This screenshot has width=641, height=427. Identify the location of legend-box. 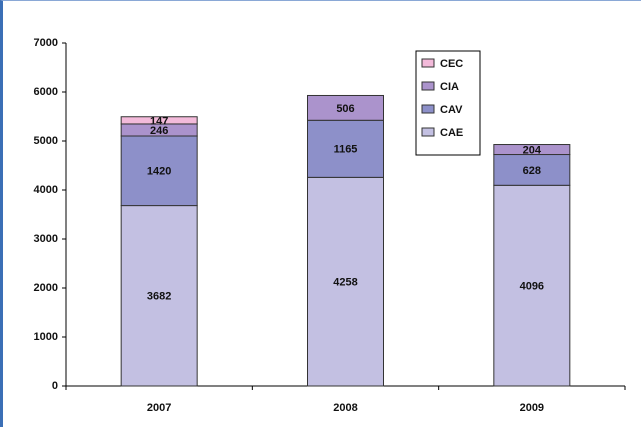
(448, 103).